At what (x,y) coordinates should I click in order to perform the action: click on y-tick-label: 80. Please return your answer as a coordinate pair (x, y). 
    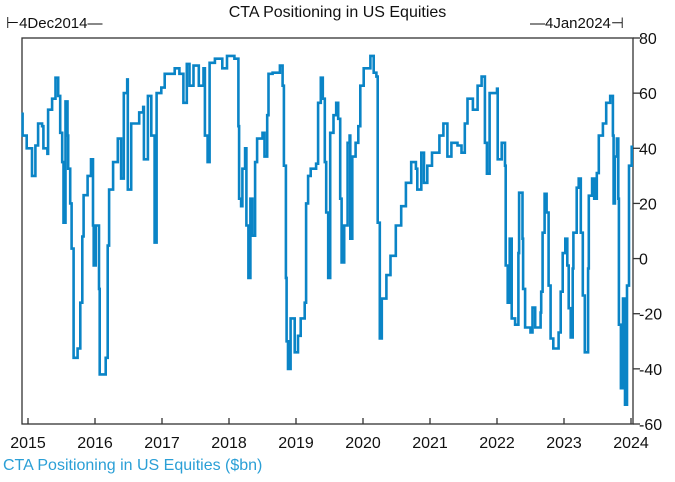
    Looking at the image, I should click on (648, 39).